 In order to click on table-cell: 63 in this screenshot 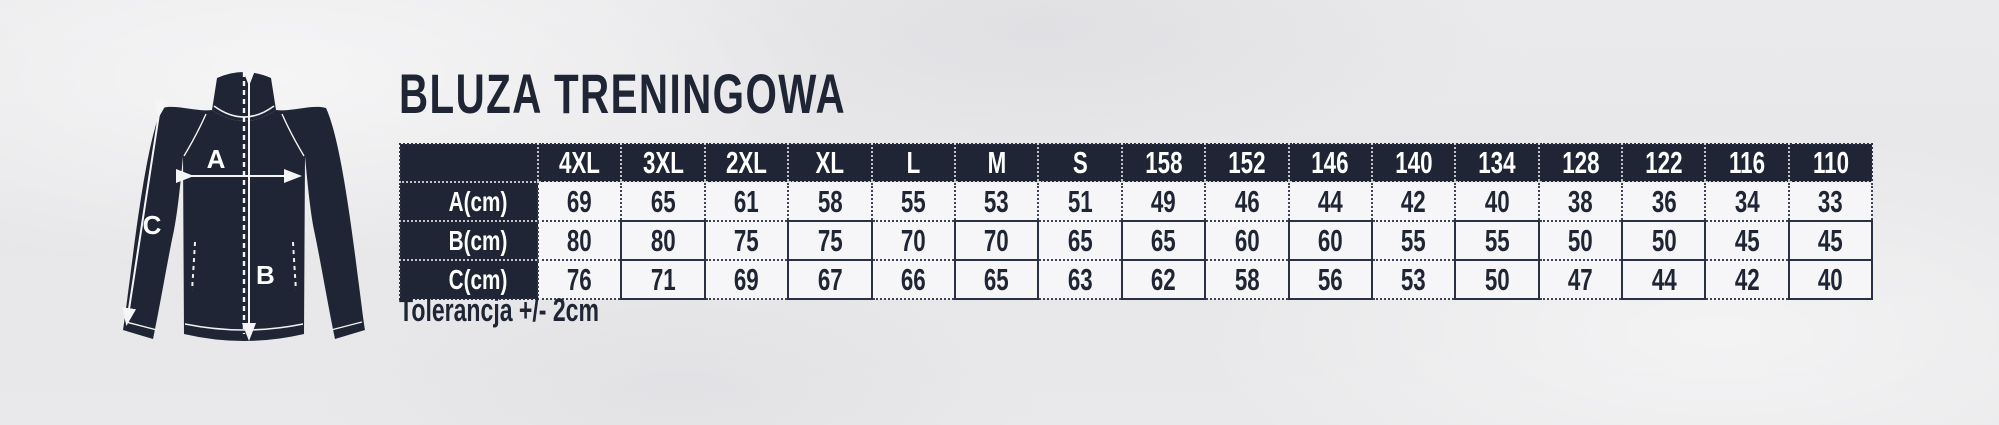, I will do `click(1080, 279)`.